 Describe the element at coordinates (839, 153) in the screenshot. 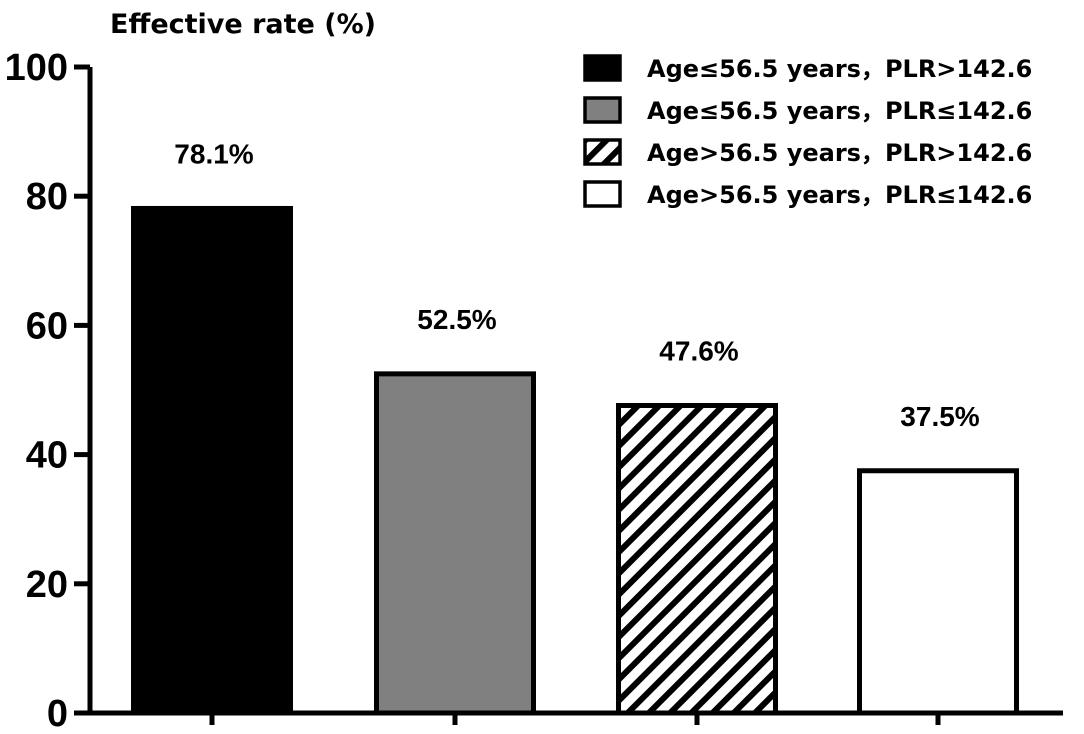

I see `legend-entry-label: Age>56.5 years，PLR>142.6` at that location.